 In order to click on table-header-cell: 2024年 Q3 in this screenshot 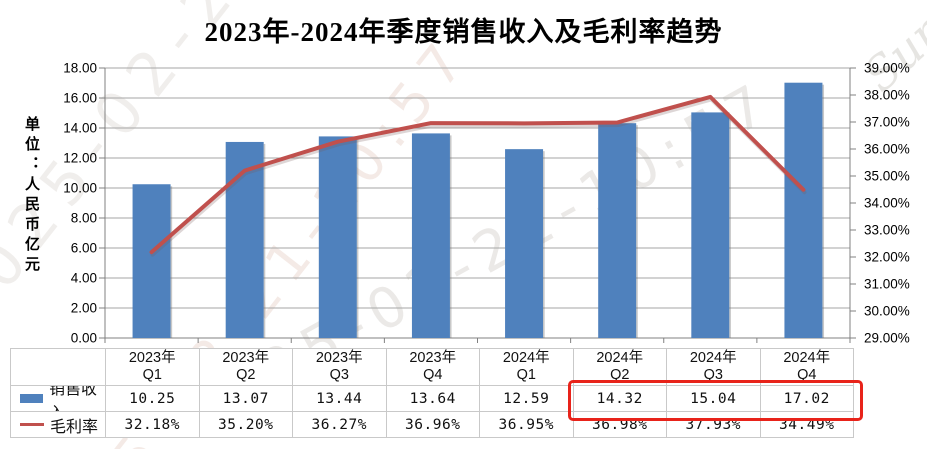, I will do `click(714, 367)`.